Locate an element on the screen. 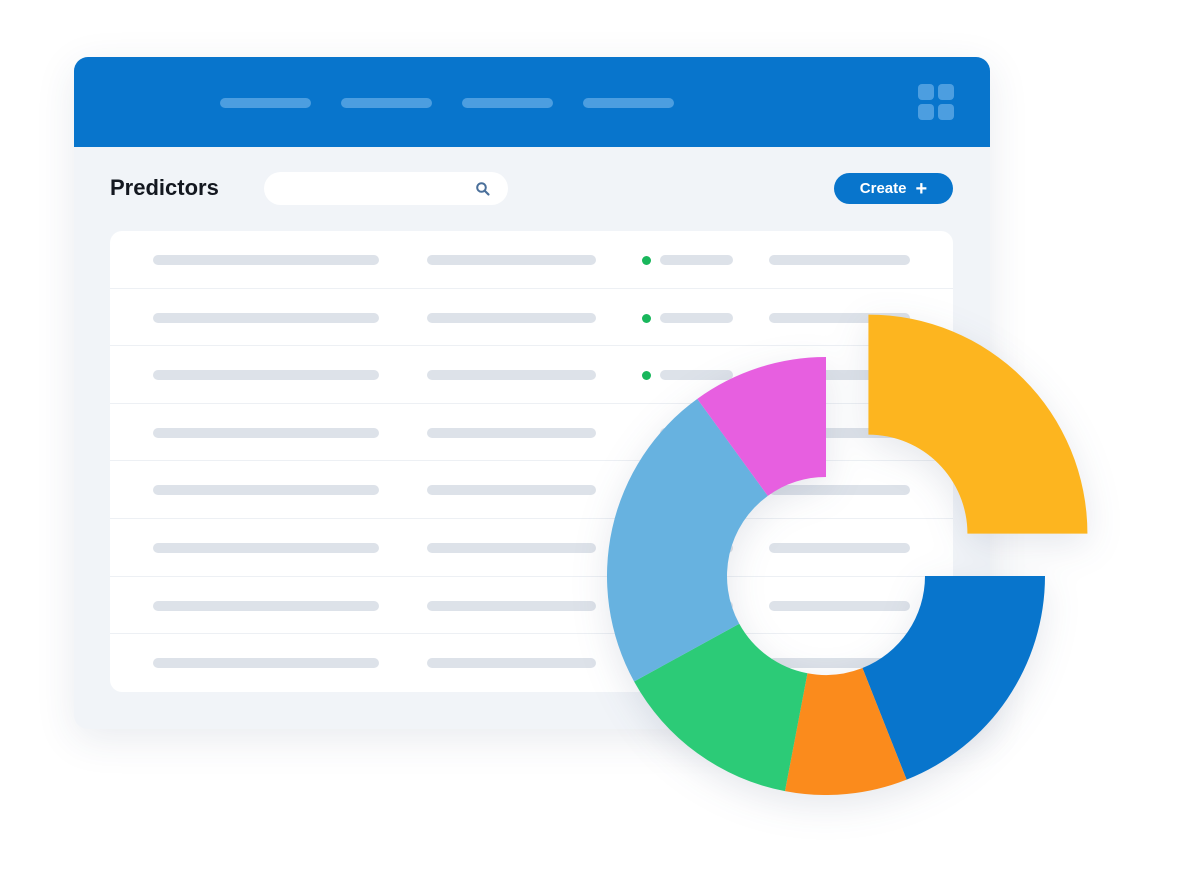 This screenshot has width=1195, height=880. create-button-label: Create is located at coordinates (883, 188).